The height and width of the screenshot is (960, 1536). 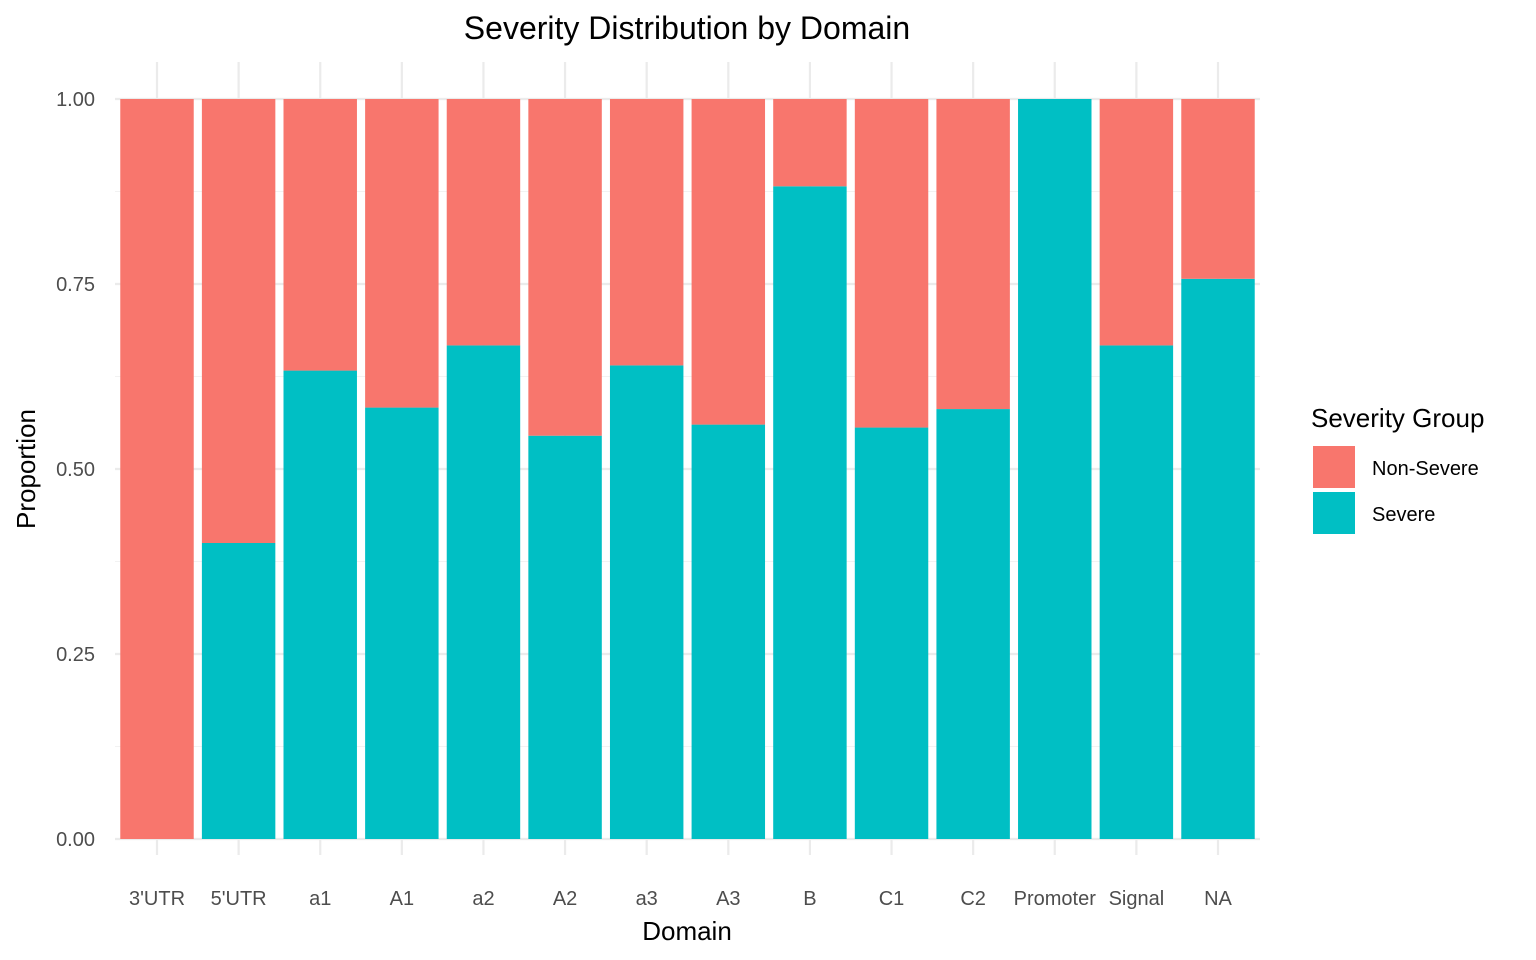 What do you see at coordinates (157, 899) in the screenshot?
I see `x-tick-label: 3'UTR` at bounding box center [157, 899].